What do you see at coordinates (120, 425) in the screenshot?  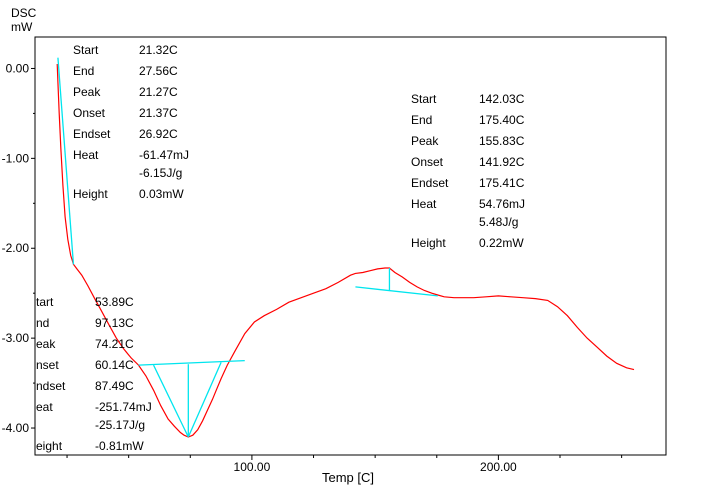 I see `ann-value-2: -25.17J/g` at bounding box center [120, 425].